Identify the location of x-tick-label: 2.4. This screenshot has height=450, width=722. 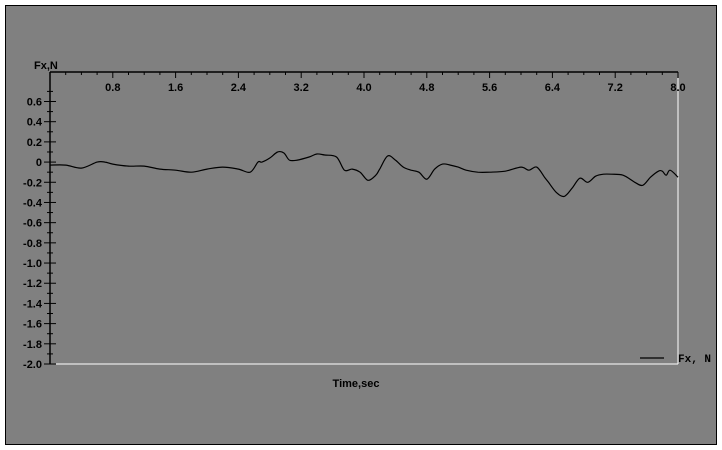
(239, 88).